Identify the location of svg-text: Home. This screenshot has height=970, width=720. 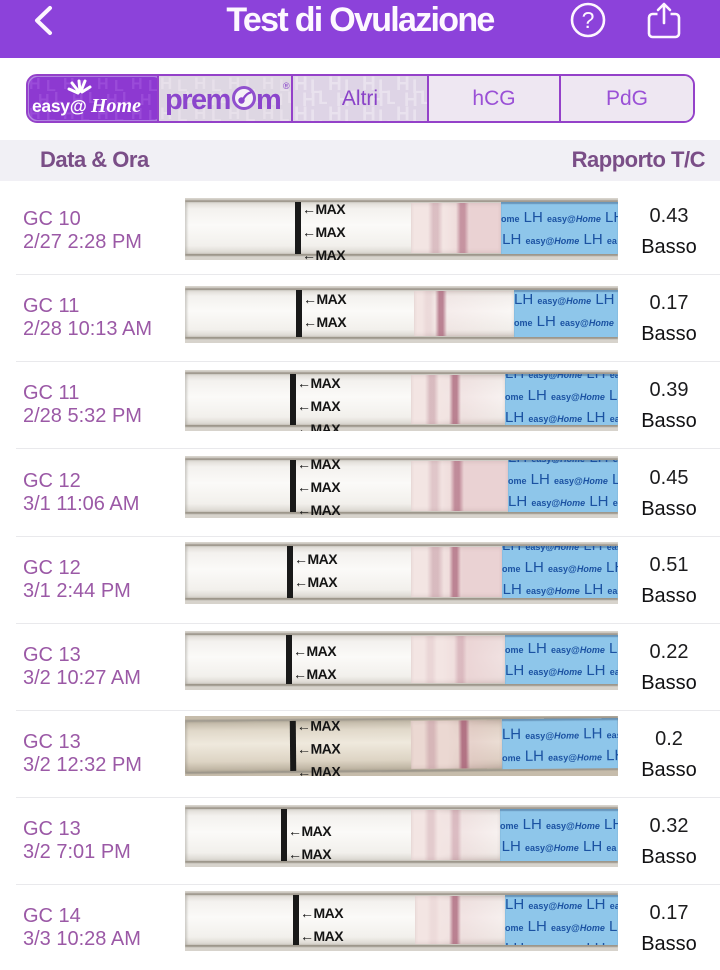
(115, 106).